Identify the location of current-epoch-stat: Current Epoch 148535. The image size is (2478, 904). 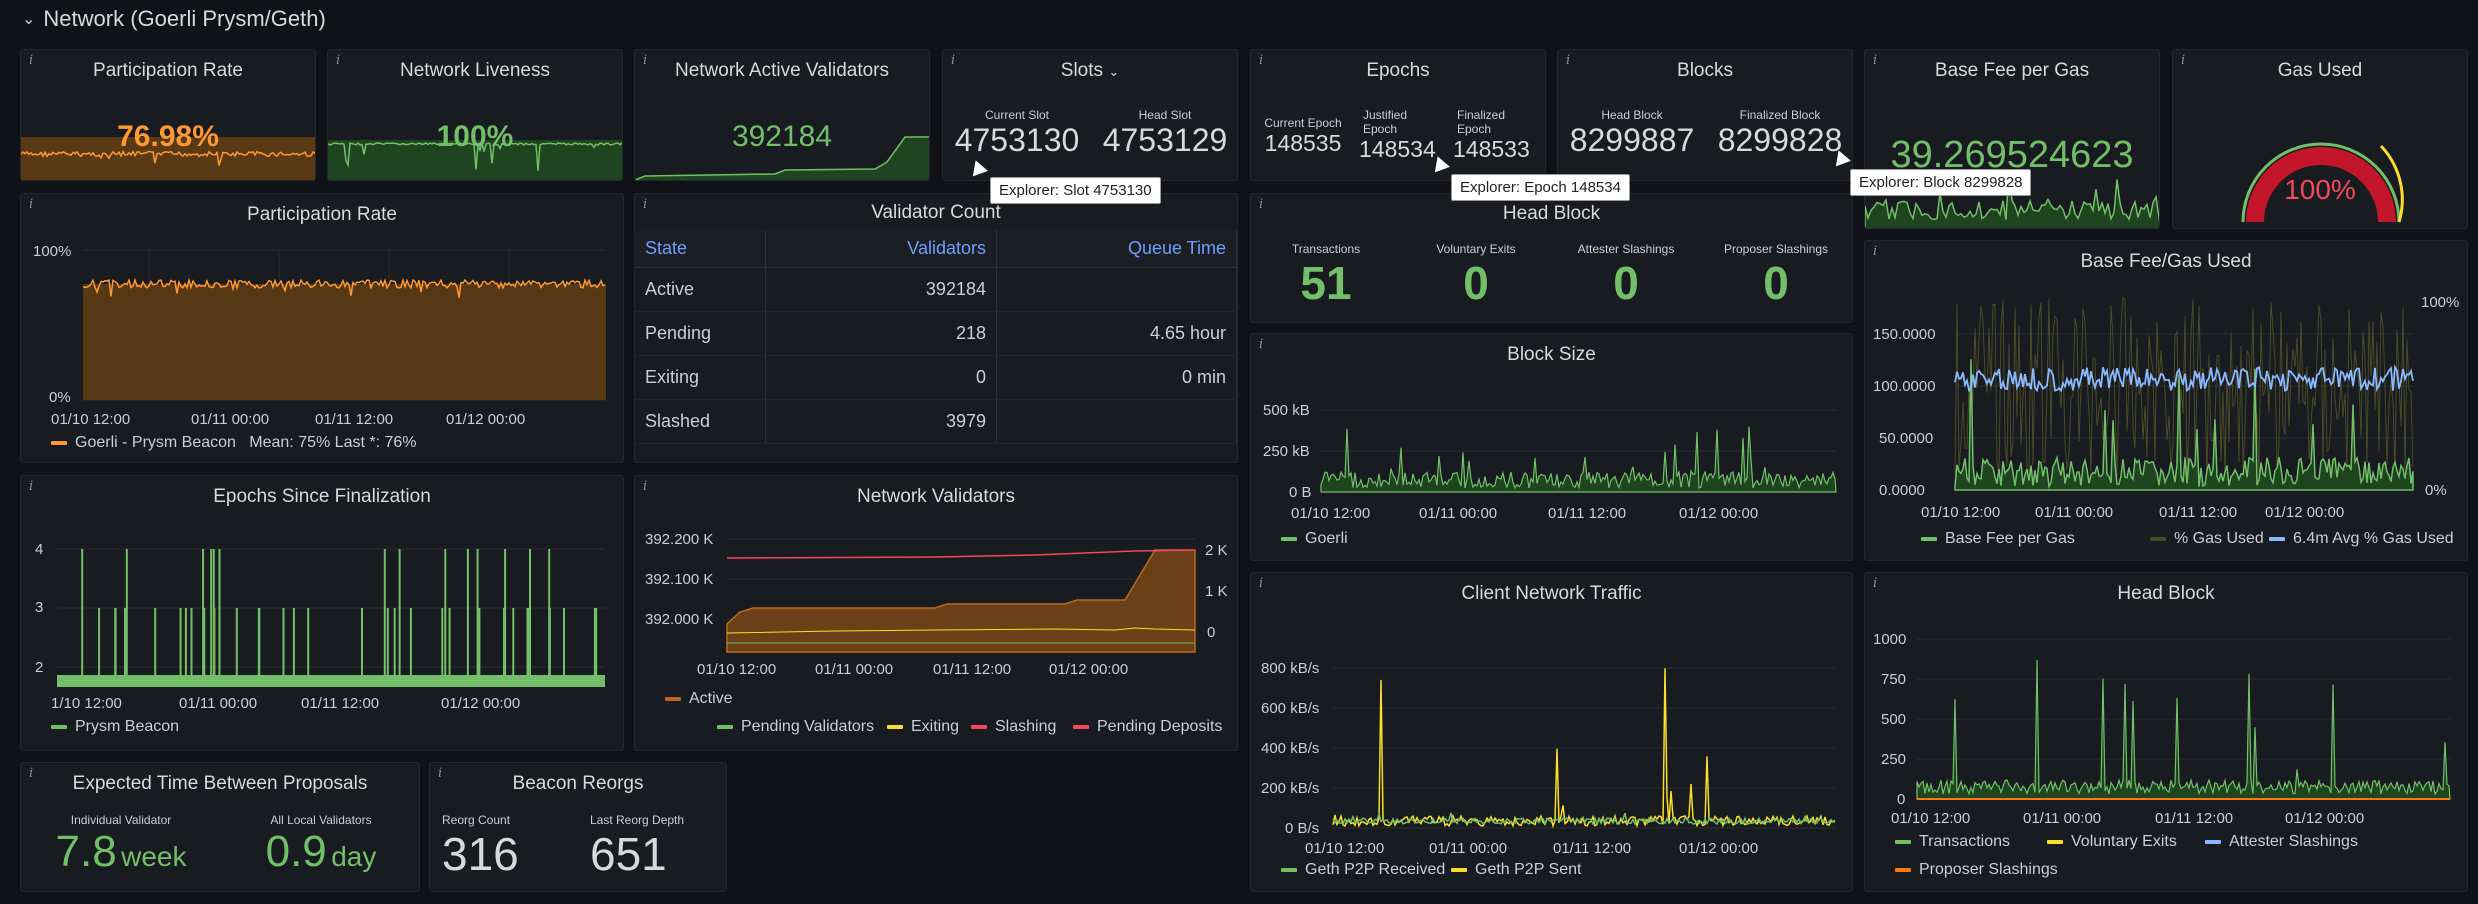
(1303, 136).